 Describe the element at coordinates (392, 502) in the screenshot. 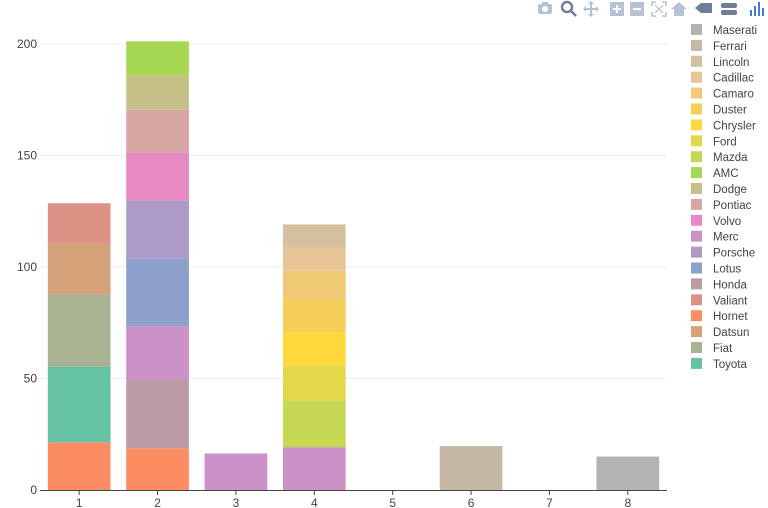

I see `x-tick-label: 5` at that location.